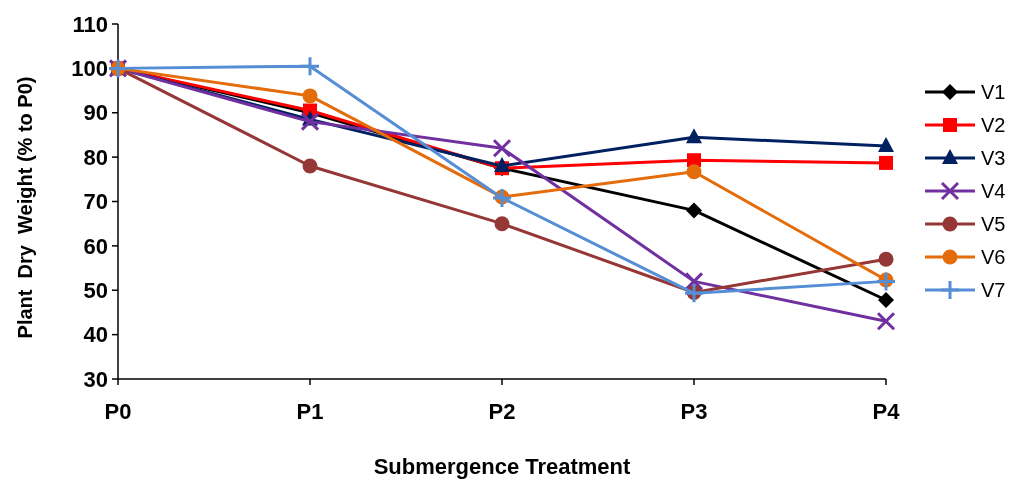 Image resolution: width=1015 pixels, height=482 pixels. What do you see at coordinates (502, 411) in the screenshot?
I see `x-tick-label: P2` at bounding box center [502, 411].